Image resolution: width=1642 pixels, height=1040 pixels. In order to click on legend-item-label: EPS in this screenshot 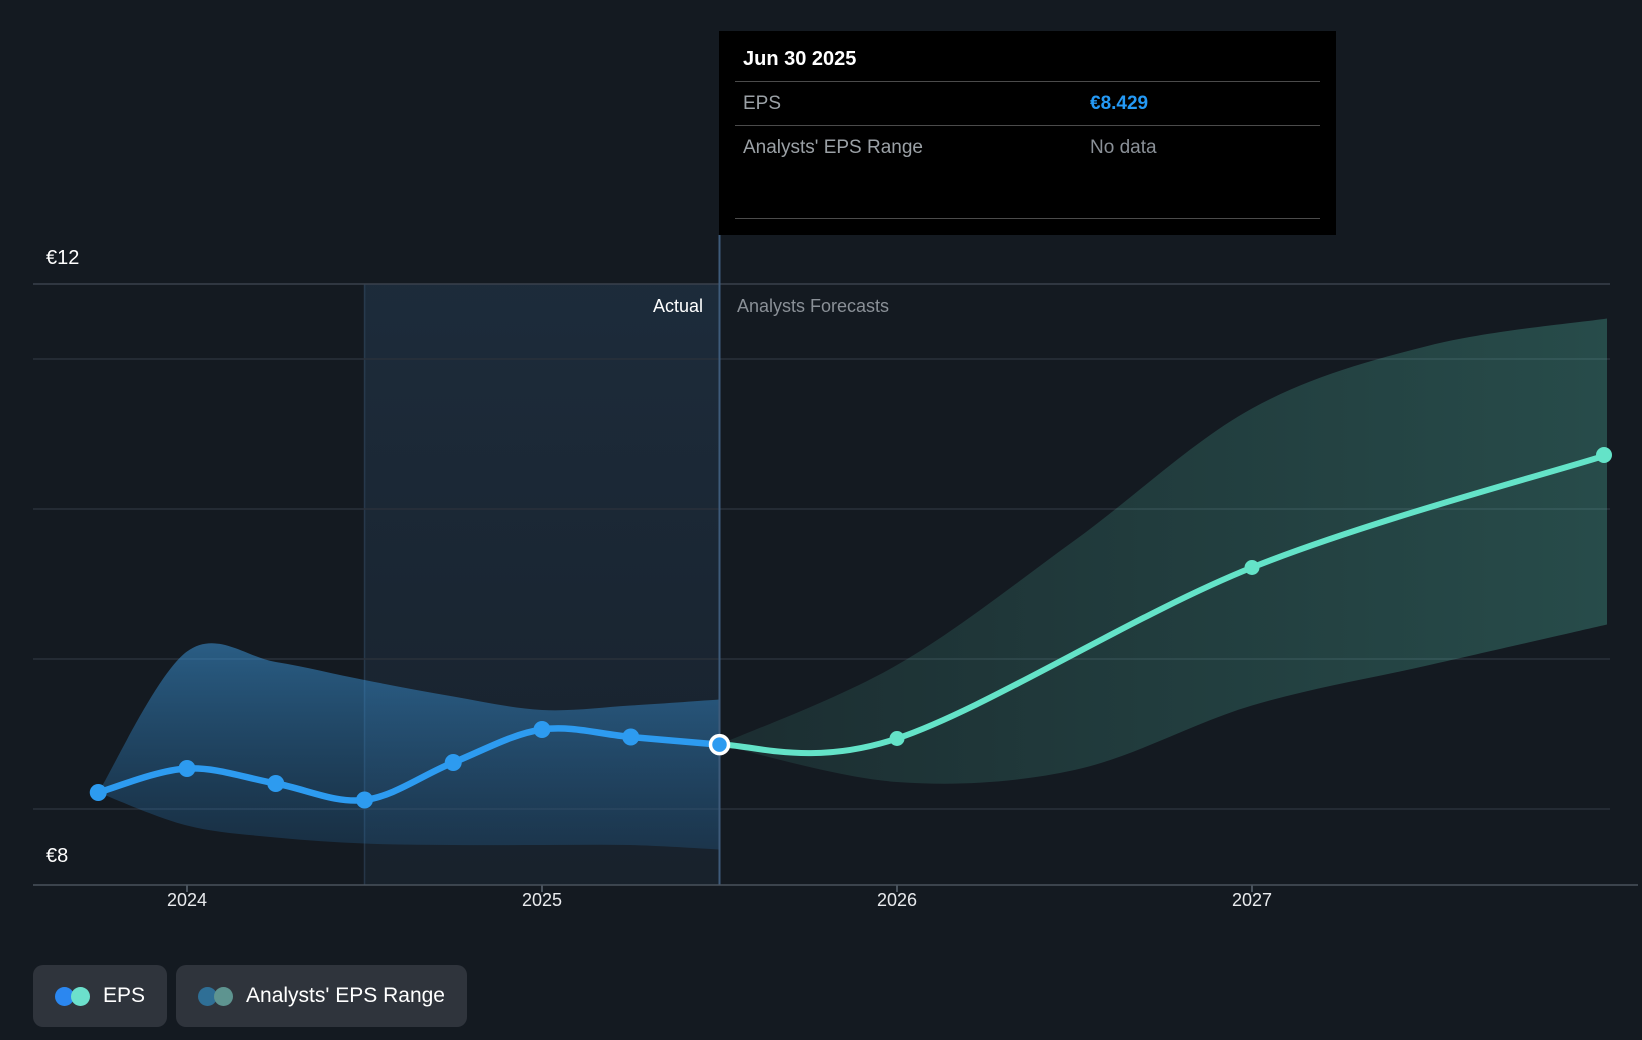, I will do `click(124, 995)`.